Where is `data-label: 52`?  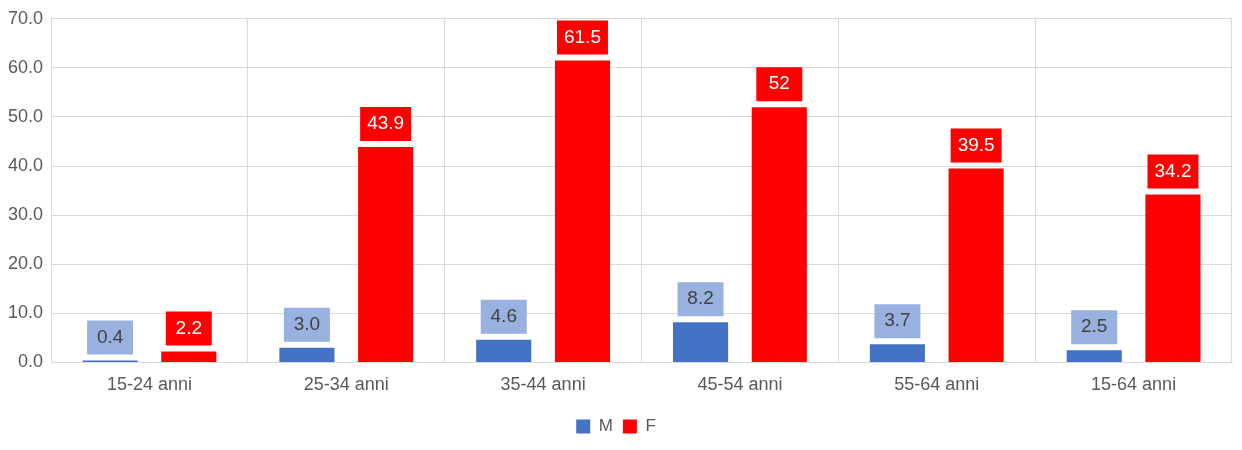
data-label: 52 is located at coordinates (779, 83).